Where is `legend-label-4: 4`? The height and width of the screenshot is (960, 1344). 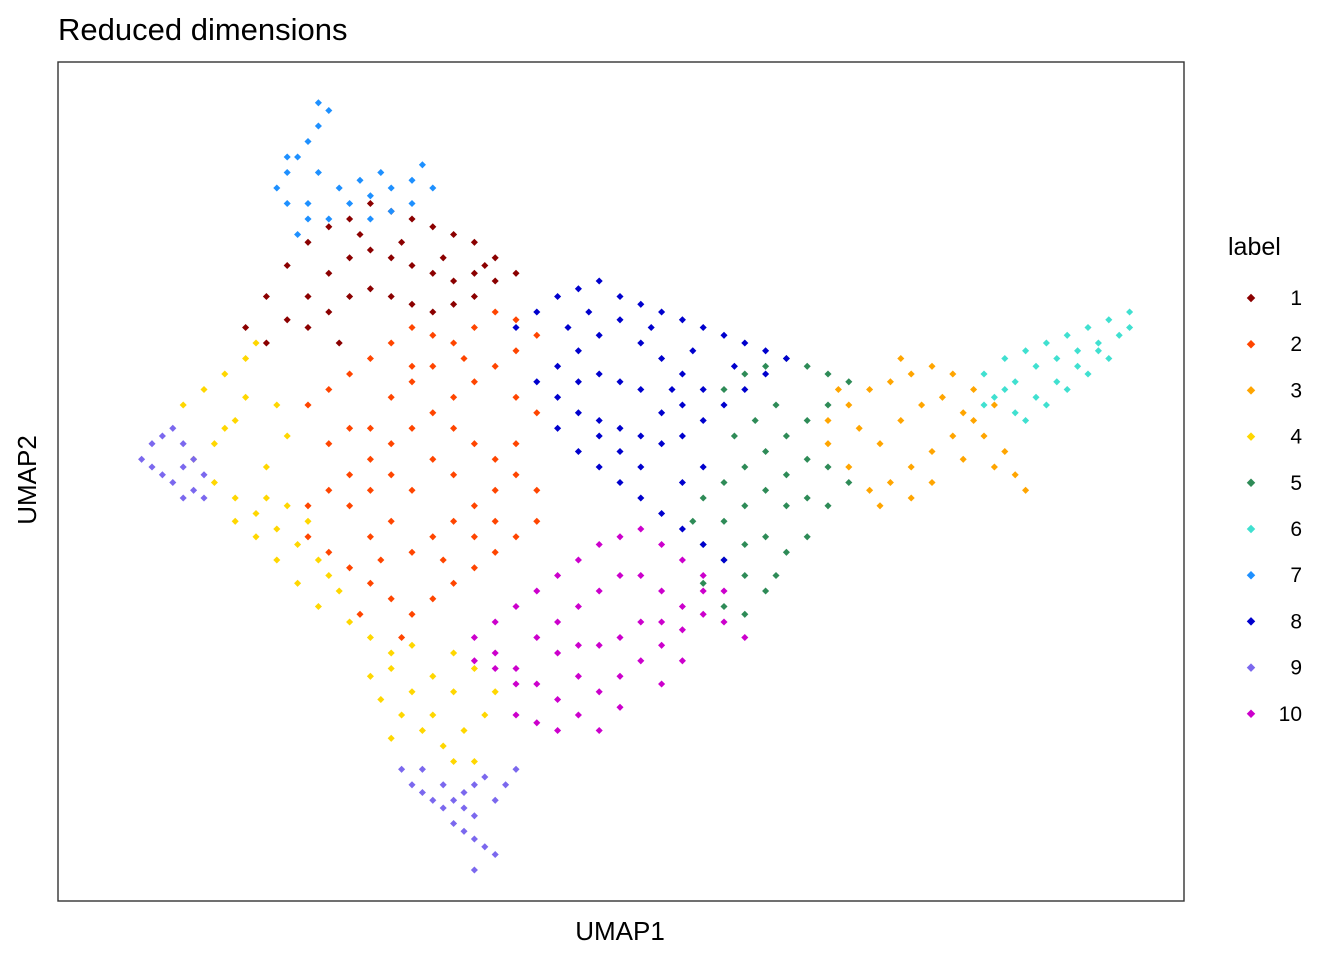 legend-label-4: 4 is located at coordinates (1296, 437).